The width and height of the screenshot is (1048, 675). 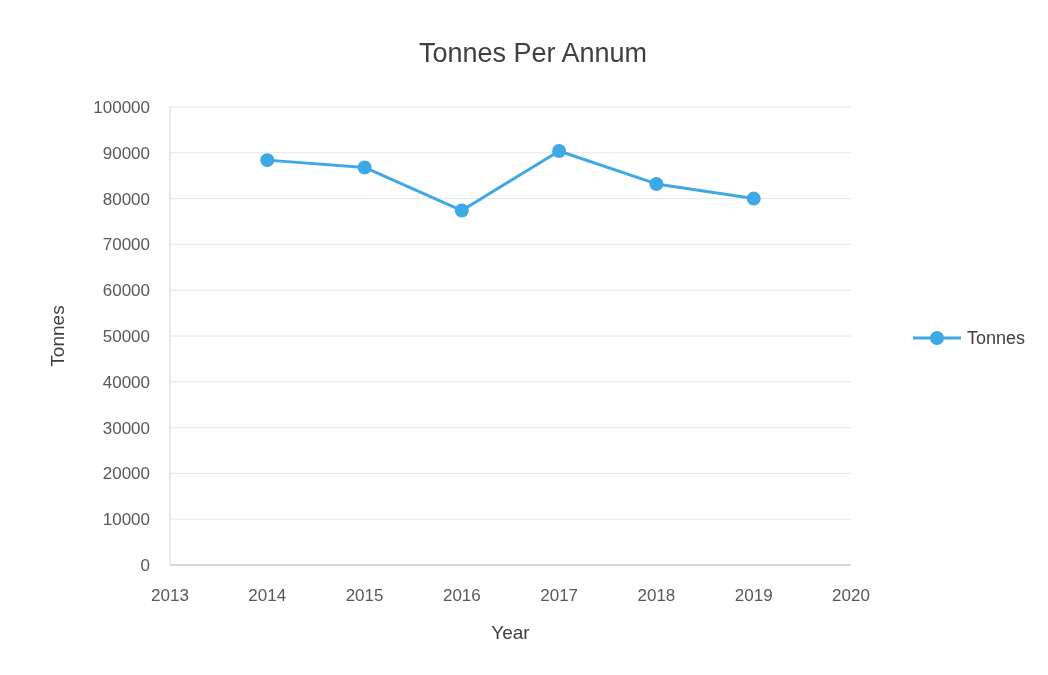 What do you see at coordinates (533, 53) in the screenshot?
I see `chart-title: Tonnes Per Annum` at bounding box center [533, 53].